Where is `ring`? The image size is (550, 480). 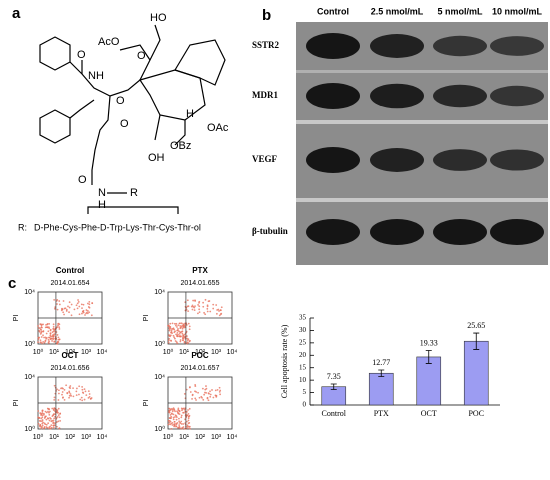 ring is located at coordinates (55, 126).